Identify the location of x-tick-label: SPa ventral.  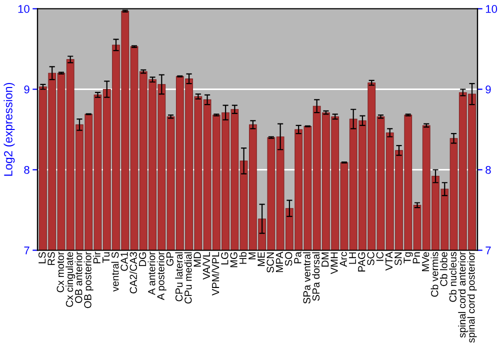
(306, 278).